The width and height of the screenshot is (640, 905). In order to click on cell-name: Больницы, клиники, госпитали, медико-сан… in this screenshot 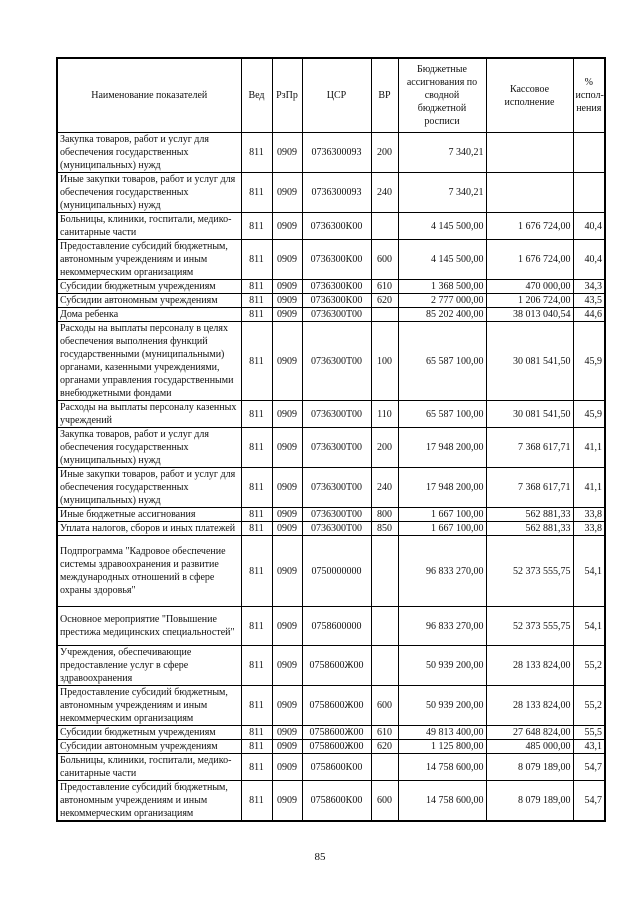, I will do `click(149, 767)`.